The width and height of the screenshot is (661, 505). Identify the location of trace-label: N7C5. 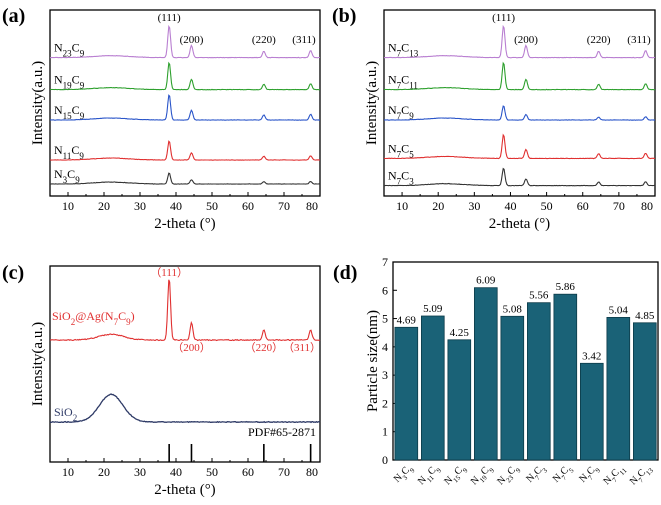
(401, 150).